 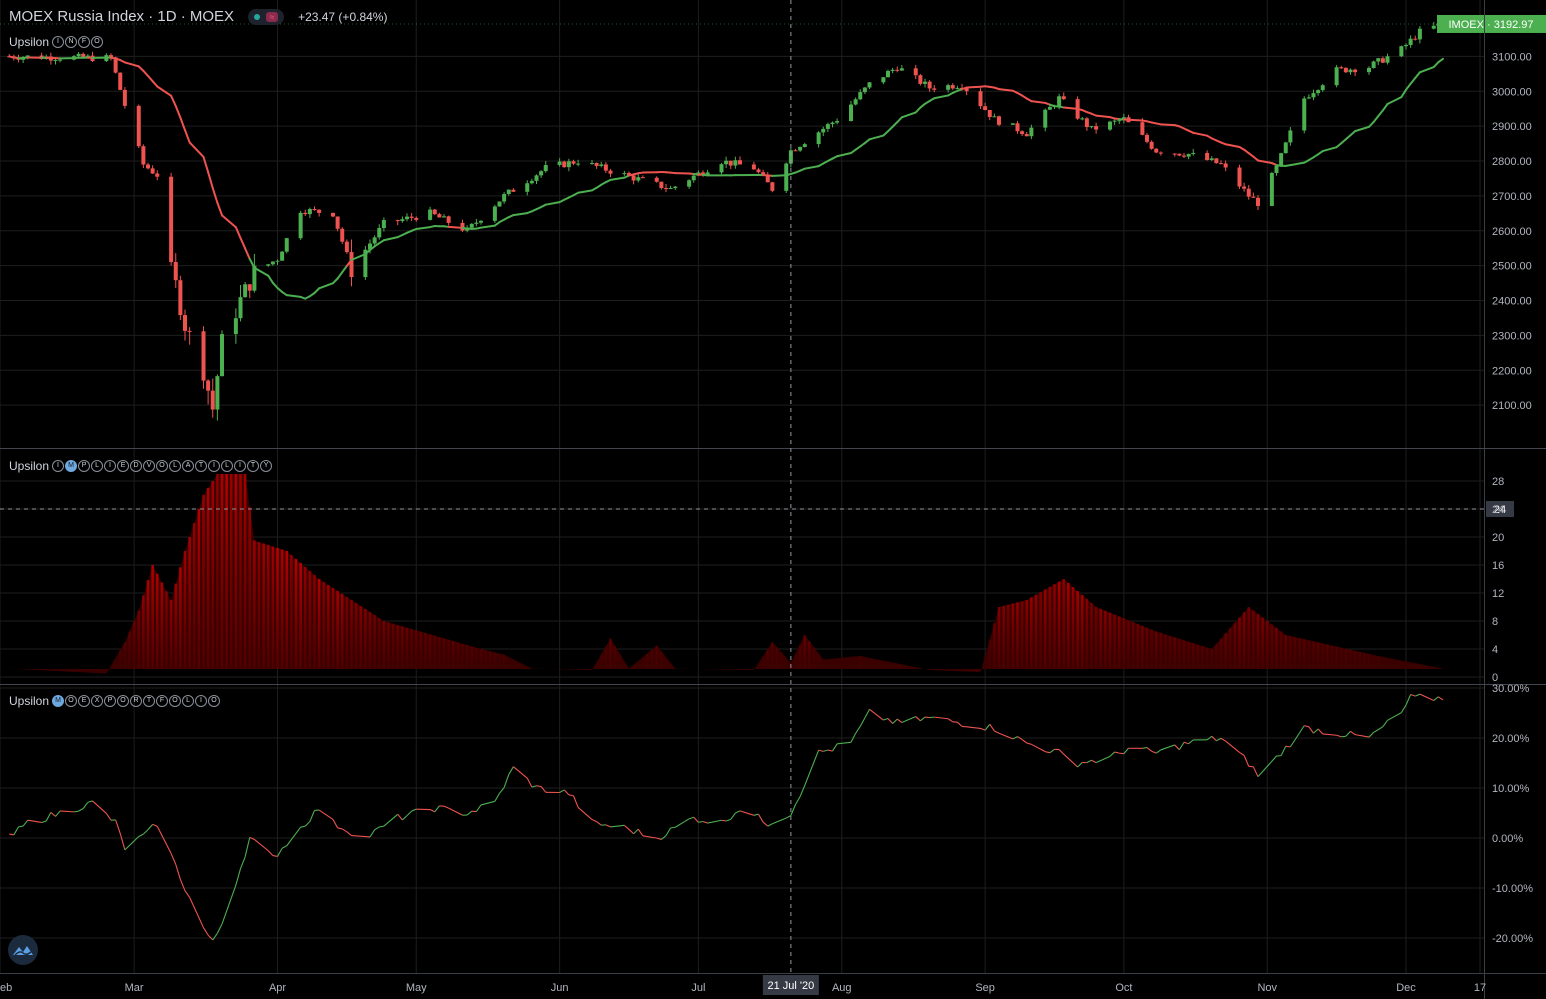 I want to click on indicator-legend-portfolio: Upsilon M O E X P O R T F O L I O, so click(x=115, y=701).